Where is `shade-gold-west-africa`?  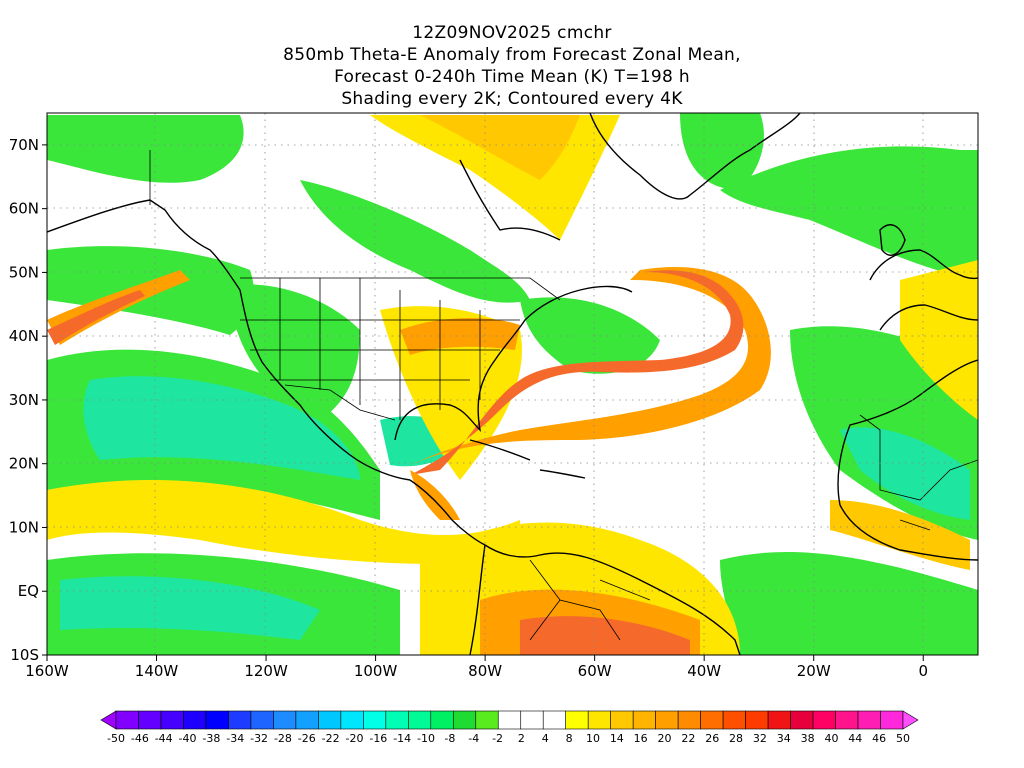 shade-gold-west-africa is located at coordinates (900, 535).